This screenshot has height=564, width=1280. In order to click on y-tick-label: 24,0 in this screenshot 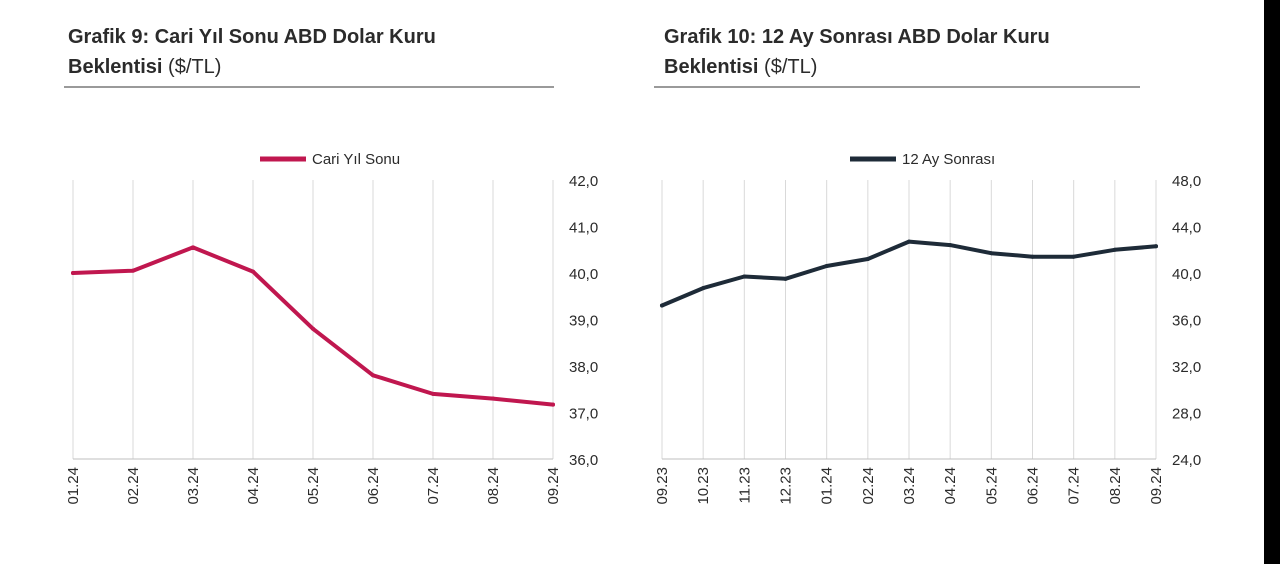, I will do `click(1186, 460)`.